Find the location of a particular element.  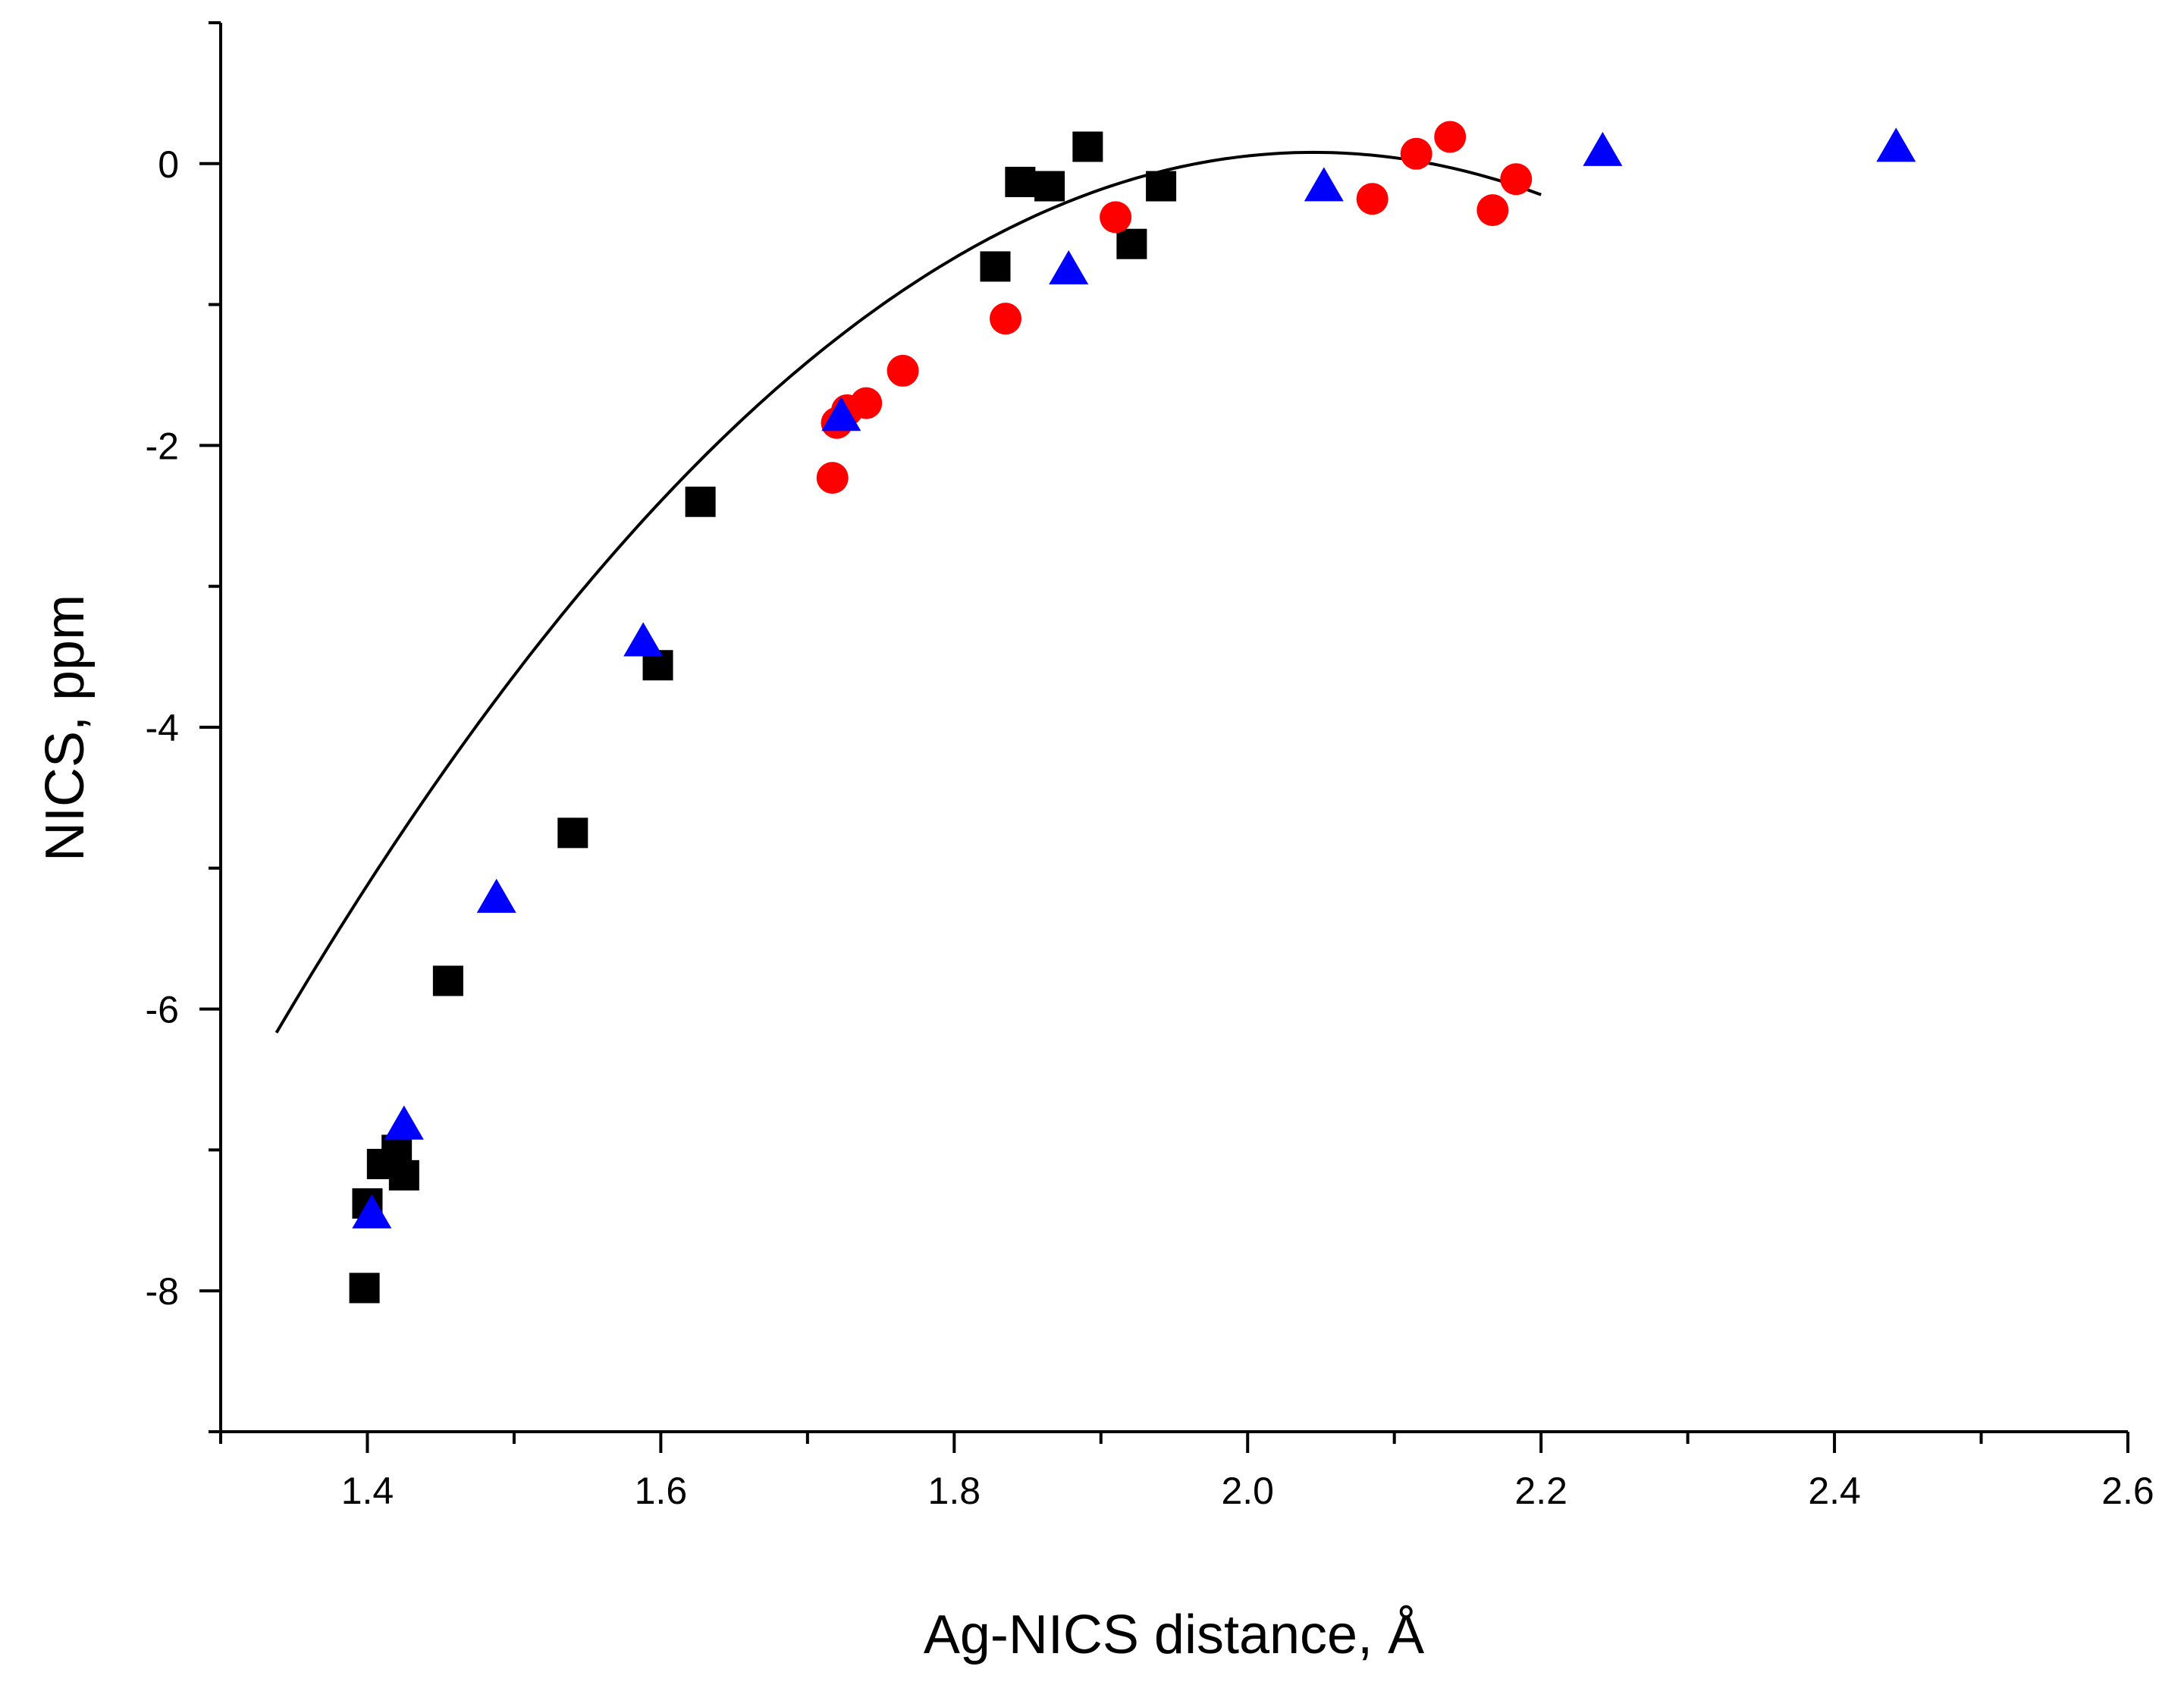

x-axis-title: Ag-NICS distance, Å is located at coordinates (1174, 1635).